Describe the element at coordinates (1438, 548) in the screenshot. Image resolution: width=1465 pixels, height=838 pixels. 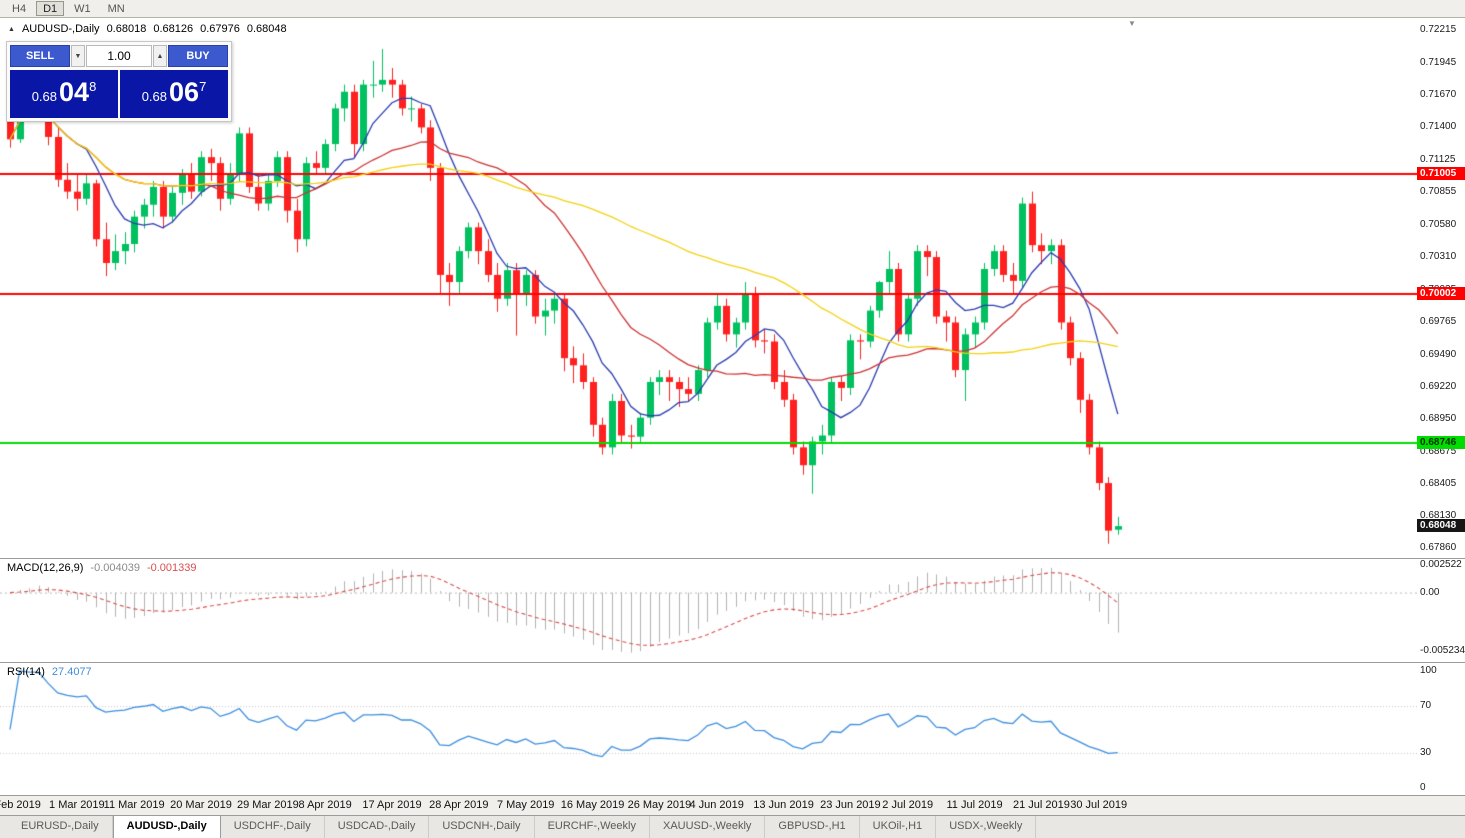
I see `price-axis-label: 0.67860` at that location.